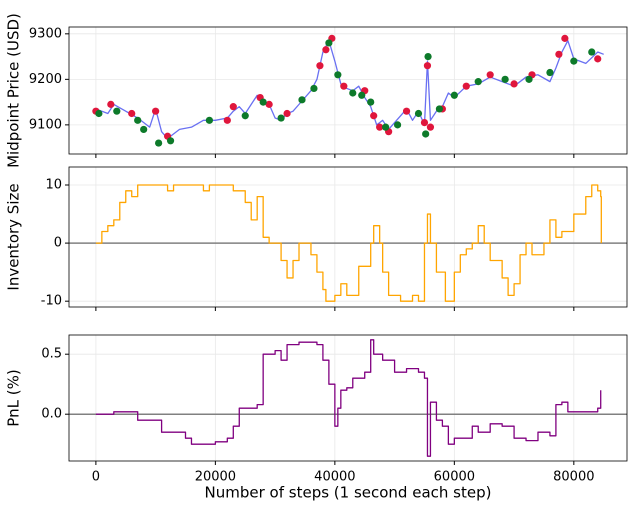  I want to click on x-tick-label: 60000, so click(454, 477).